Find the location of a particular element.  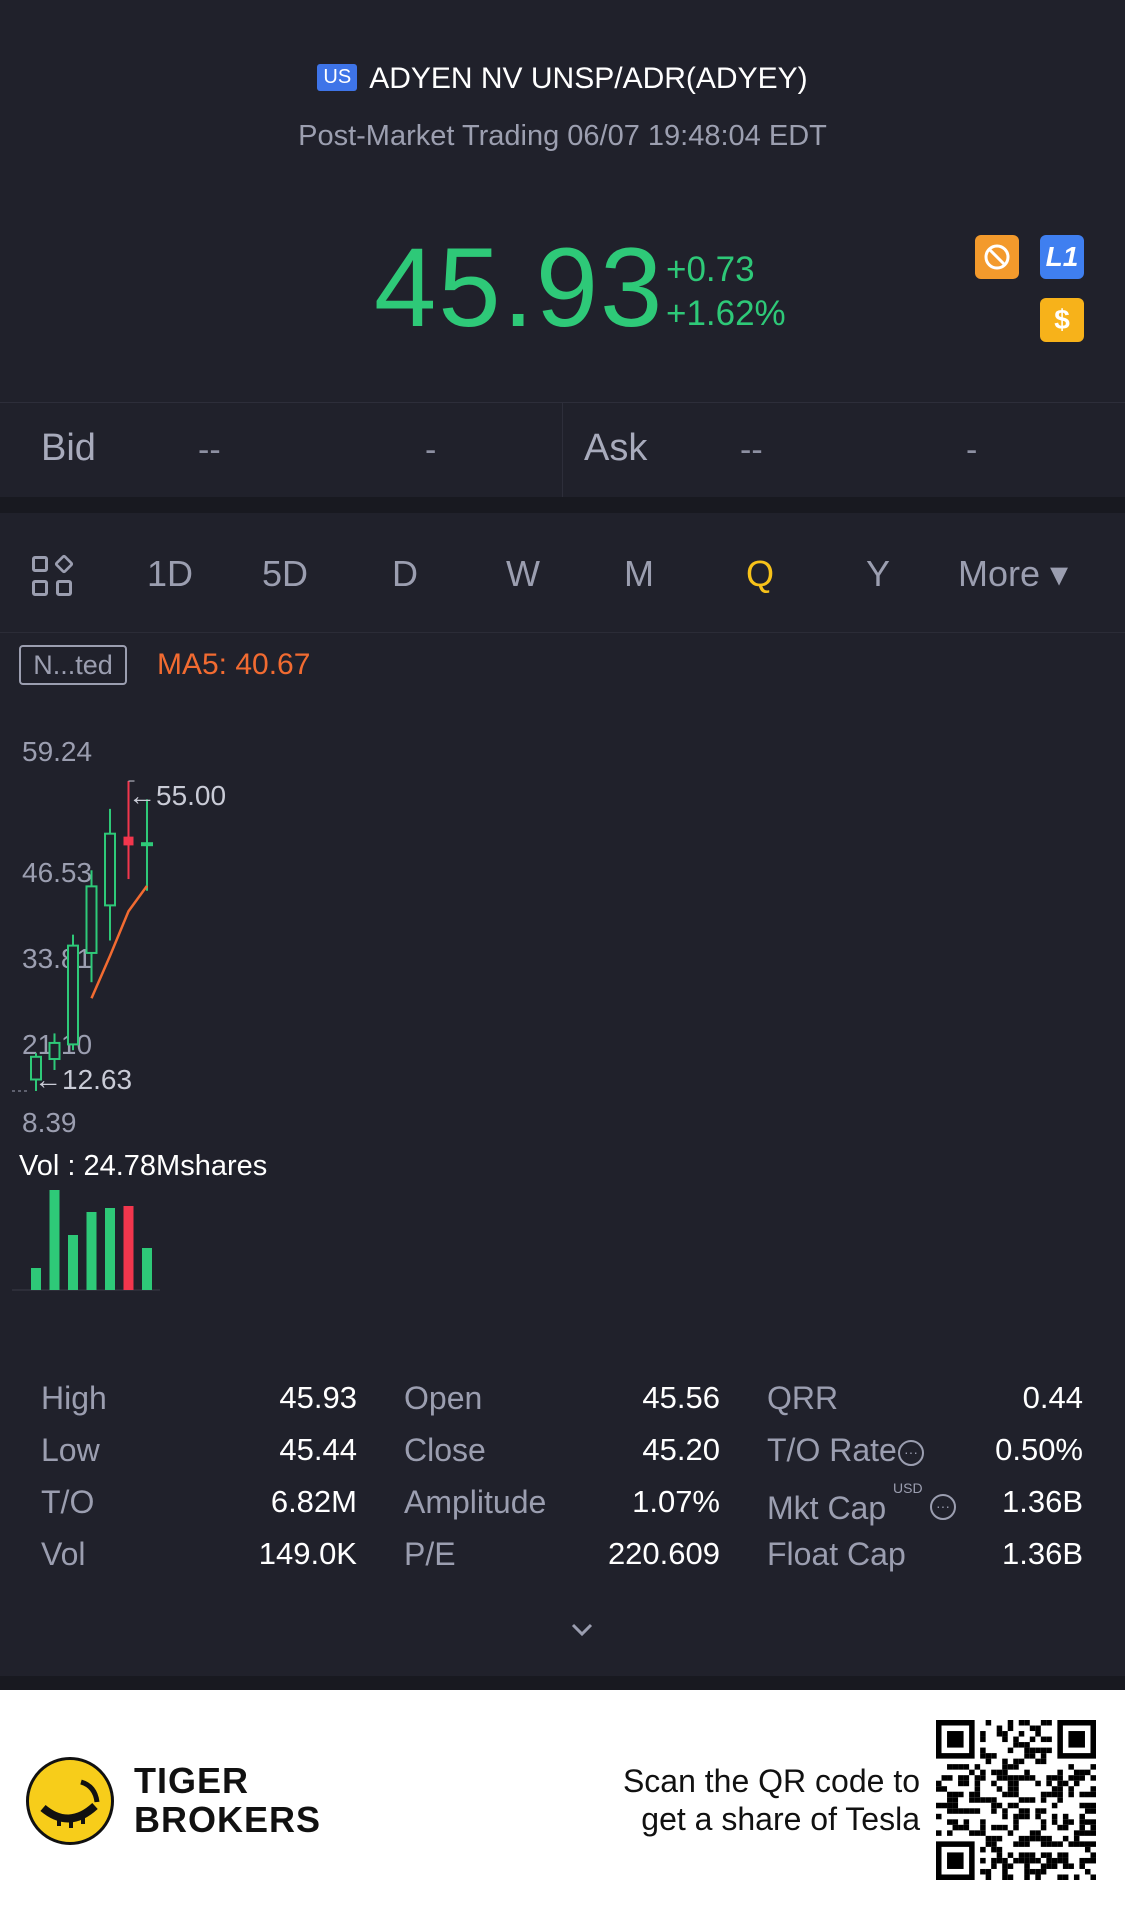

trading-session-status: Post-Market Trading 06/07 19:48:04 EDT is located at coordinates (562, 136).